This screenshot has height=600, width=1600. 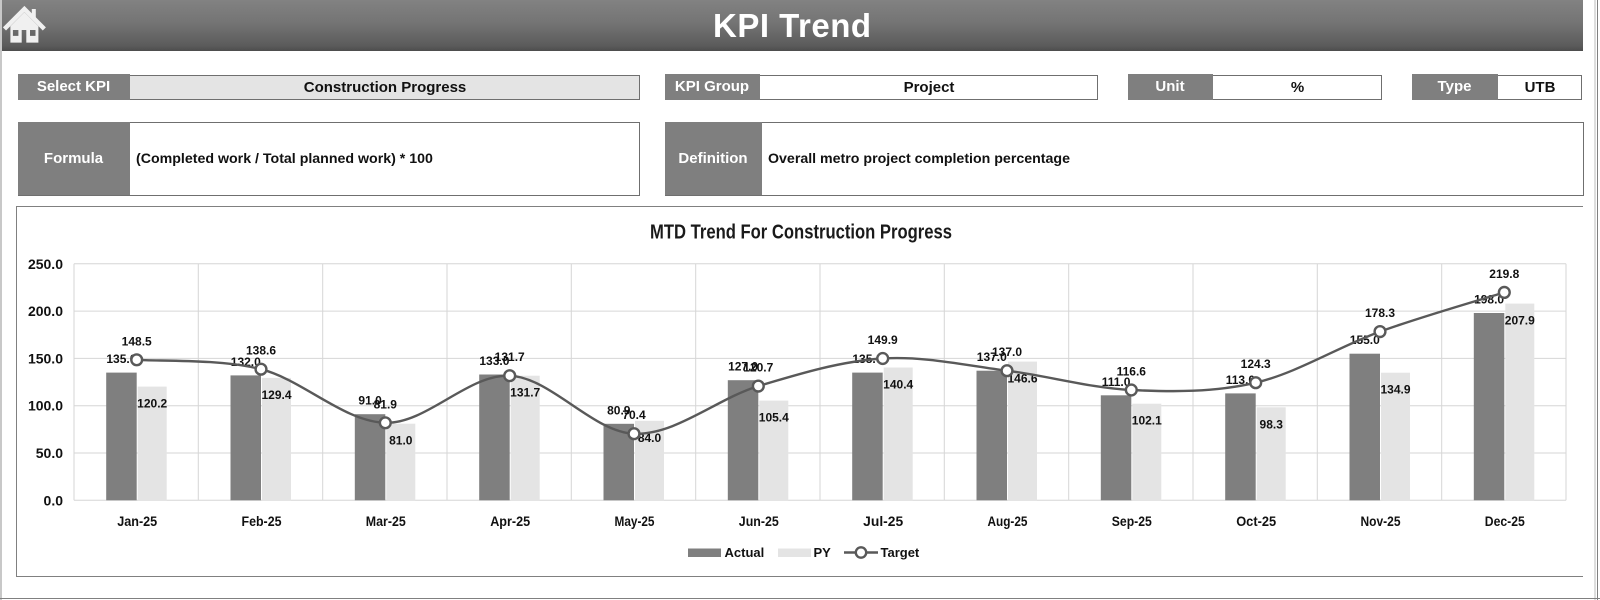 What do you see at coordinates (1381, 521) in the screenshot?
I see `svg-text: Nov-25` at bounding box center [1381, 521].